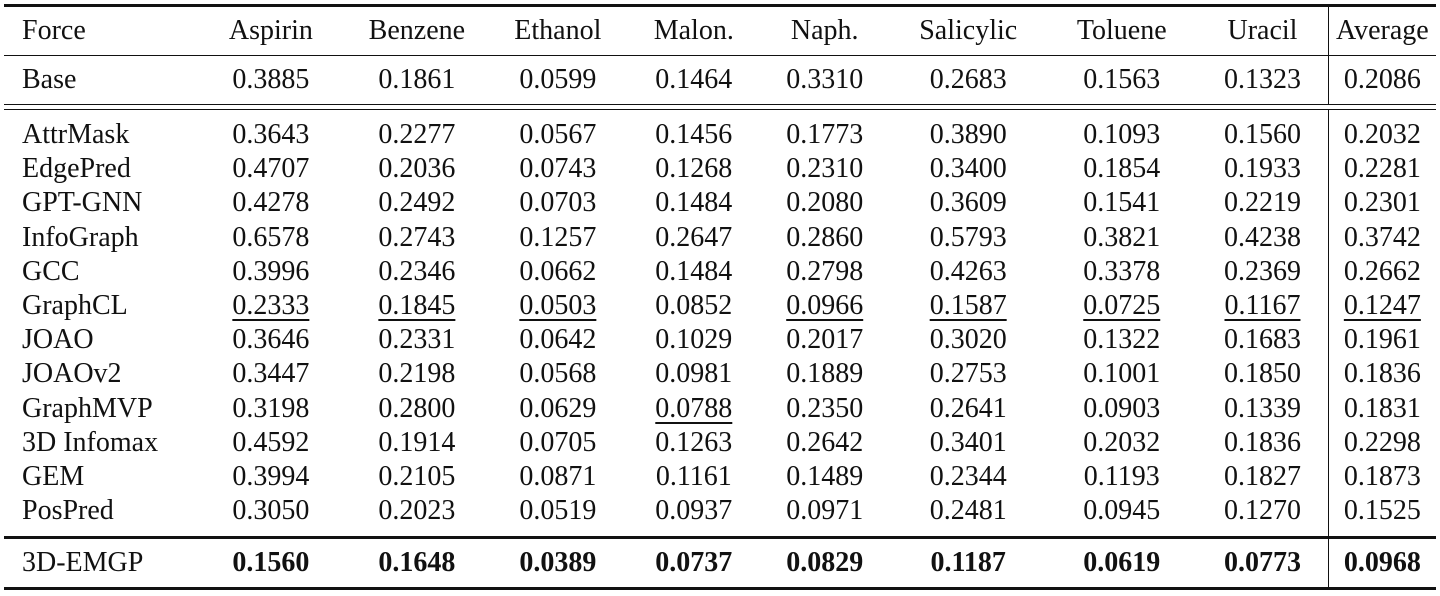 This screenshot has width=1440, height=596. Describe the element at coordinates (1262, 408) in the screenshot. I see `table-cell: 0.1339` at that location.